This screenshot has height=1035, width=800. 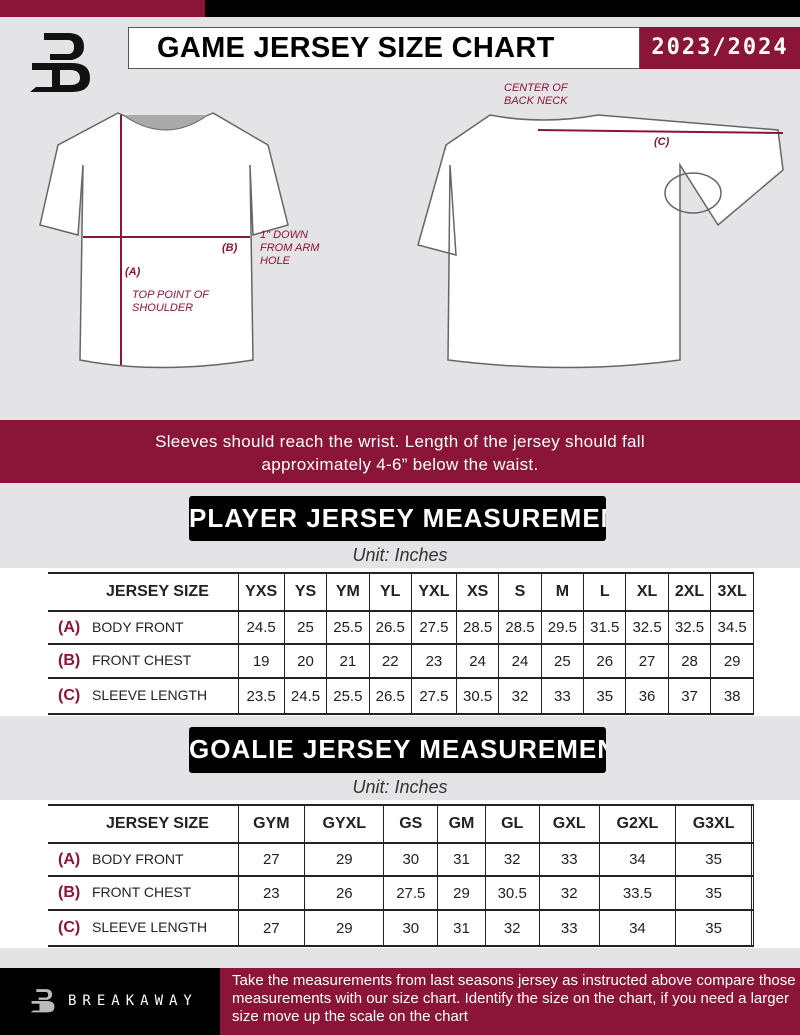 I want to click on size-header: GYM, so click(x=271, y=824).